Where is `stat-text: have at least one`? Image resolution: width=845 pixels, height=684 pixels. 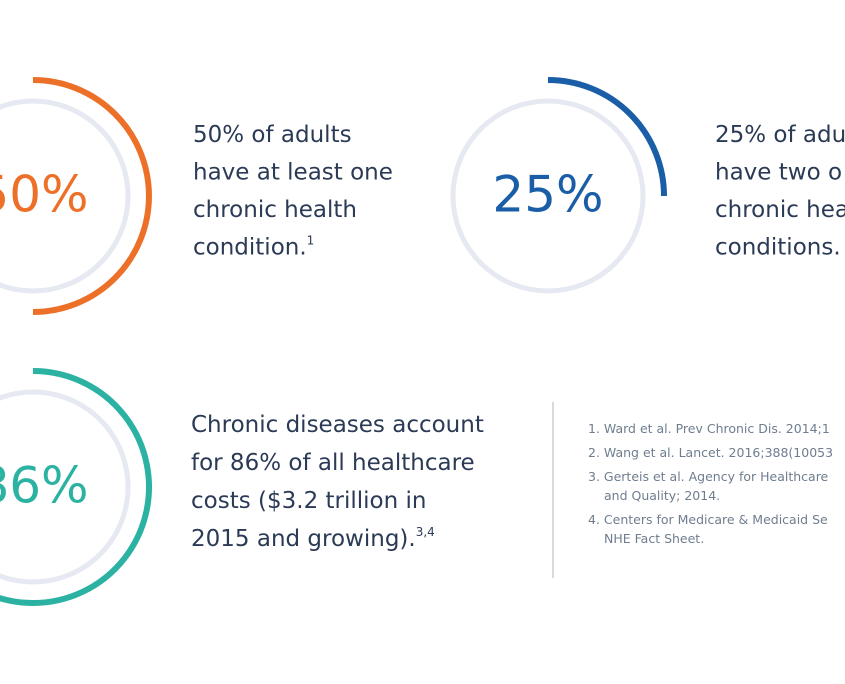 stat-text: have at least one is located at coordinates (293, 173).